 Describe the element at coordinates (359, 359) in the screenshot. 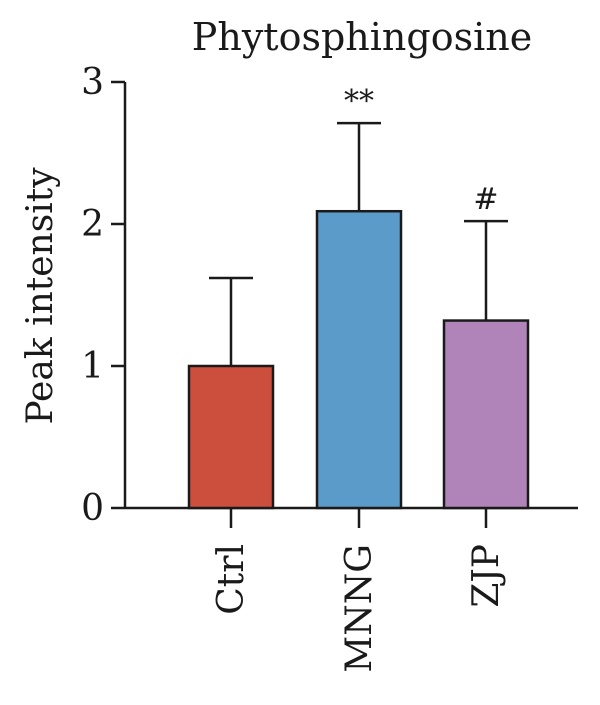

I see `bar-mnng` at that location.